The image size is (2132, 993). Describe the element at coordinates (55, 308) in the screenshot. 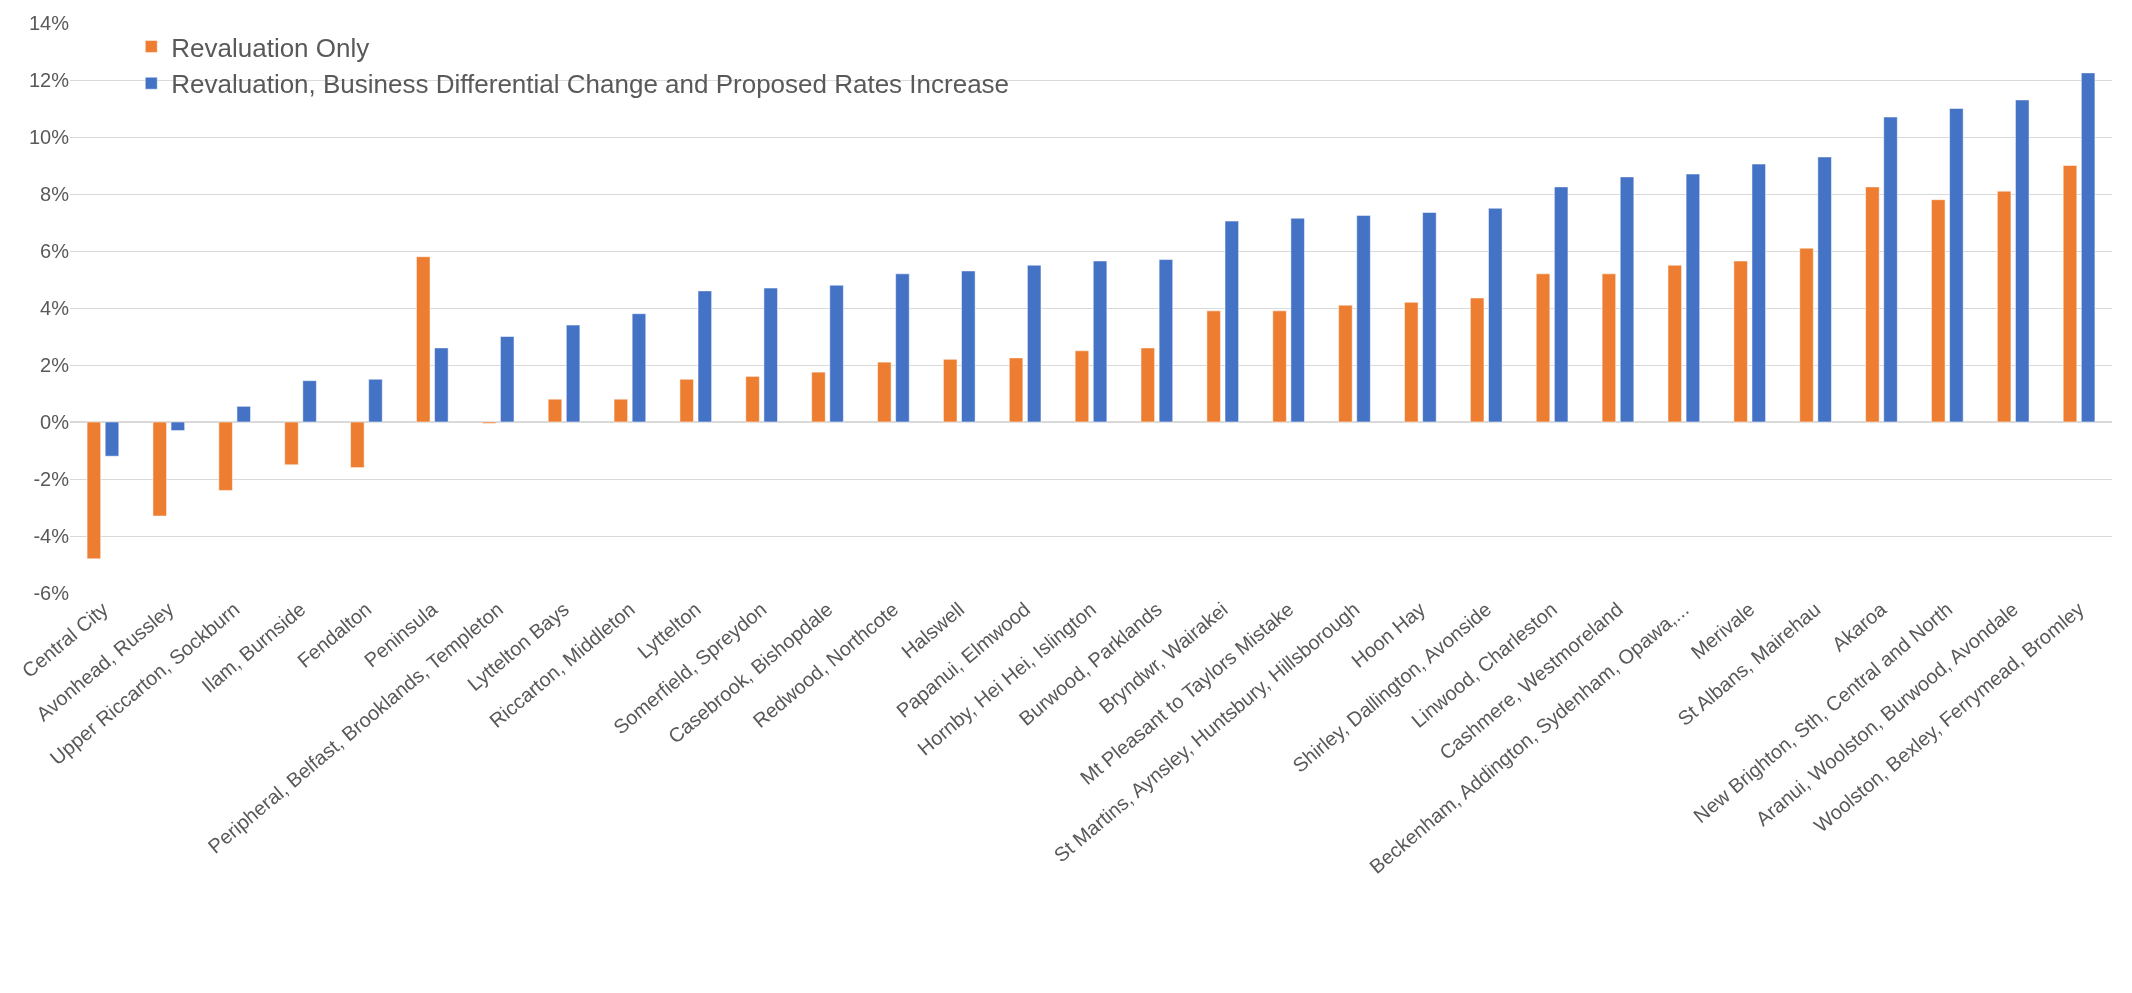

I see `y-tick-label: 4%` at that location.